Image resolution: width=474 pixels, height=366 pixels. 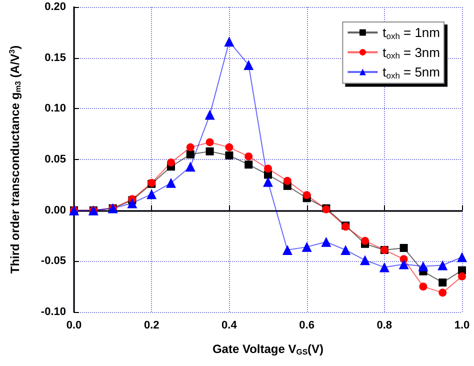 I want to click on x-tick-label: 1.0, so click(x=462, y=326).